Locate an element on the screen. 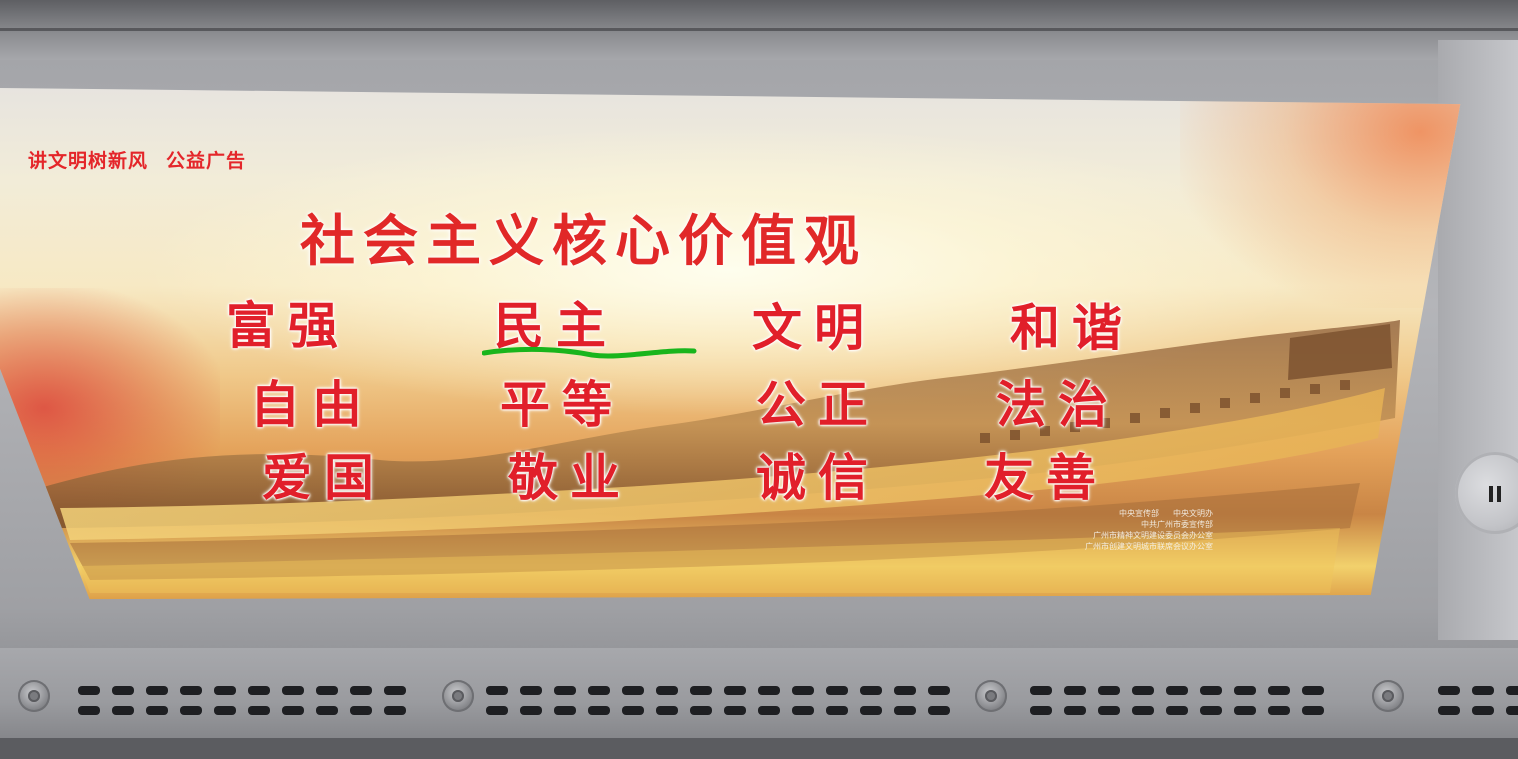  value-justice: 公正 is located at coordinates (818, 405).